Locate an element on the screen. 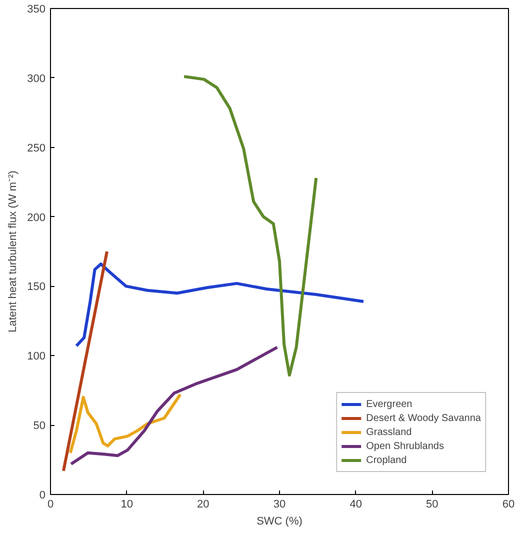 Image resolution: width=522 pixels, height=533 pixels. legend-label: Evergreen is located at coordinates (389, 404).